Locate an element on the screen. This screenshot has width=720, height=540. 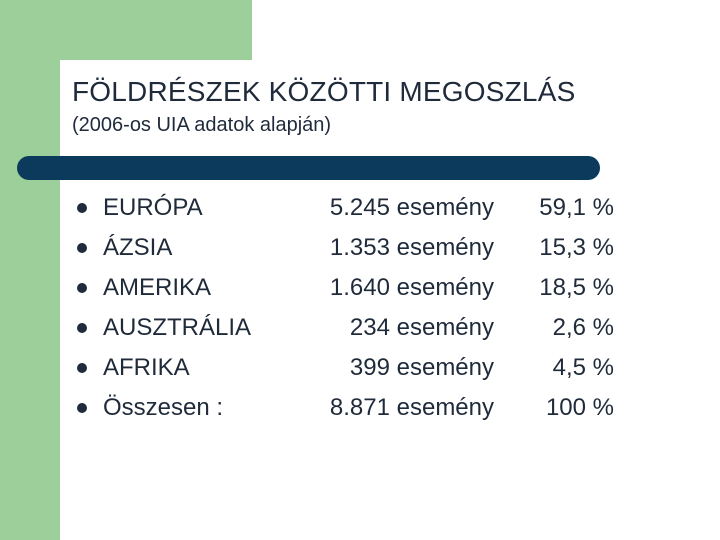
event-count: 1.353 esemény is located at coordinates (411, 247).